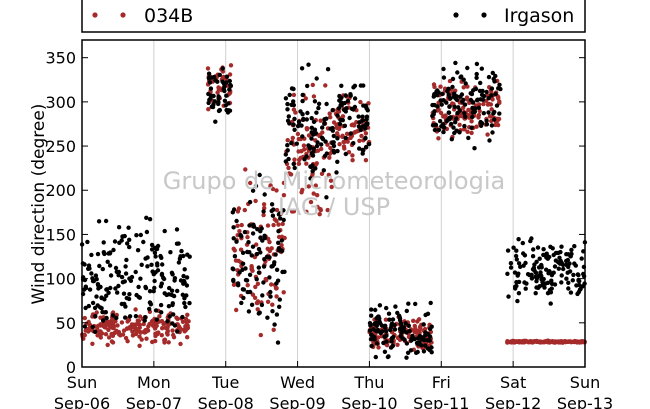  What do you see at coordinates (297, 382) in the screenshot?
I see `x-tick-day-label: Wed` at bounding box center [297, 382].